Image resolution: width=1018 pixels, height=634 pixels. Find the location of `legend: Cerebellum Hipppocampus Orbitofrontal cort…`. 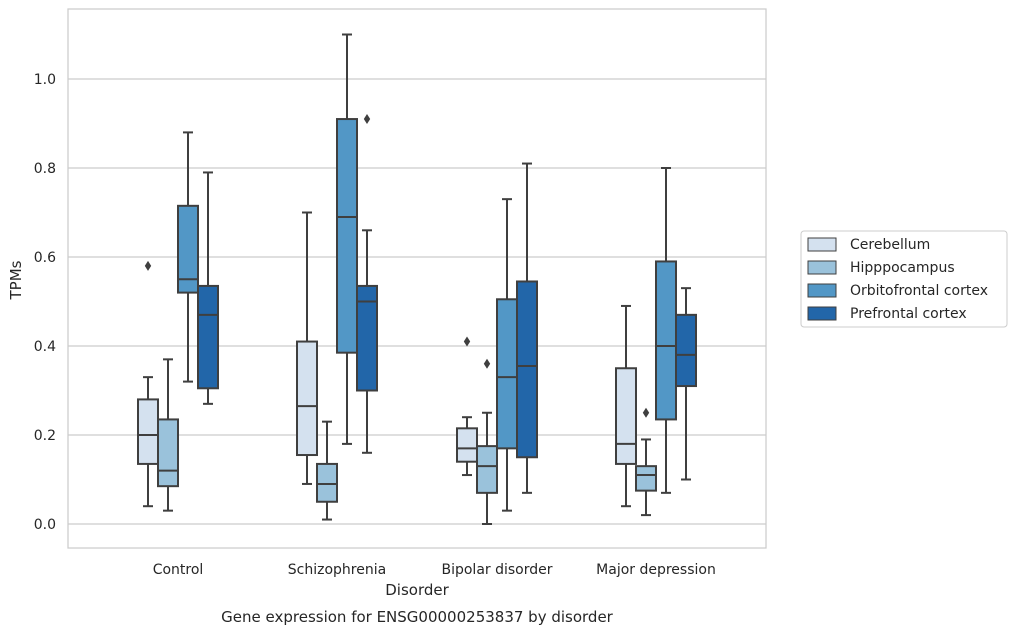

legend: Cerebellum Hipppocampus Orbitofrontal cort… is located at coordinates (904, 279).